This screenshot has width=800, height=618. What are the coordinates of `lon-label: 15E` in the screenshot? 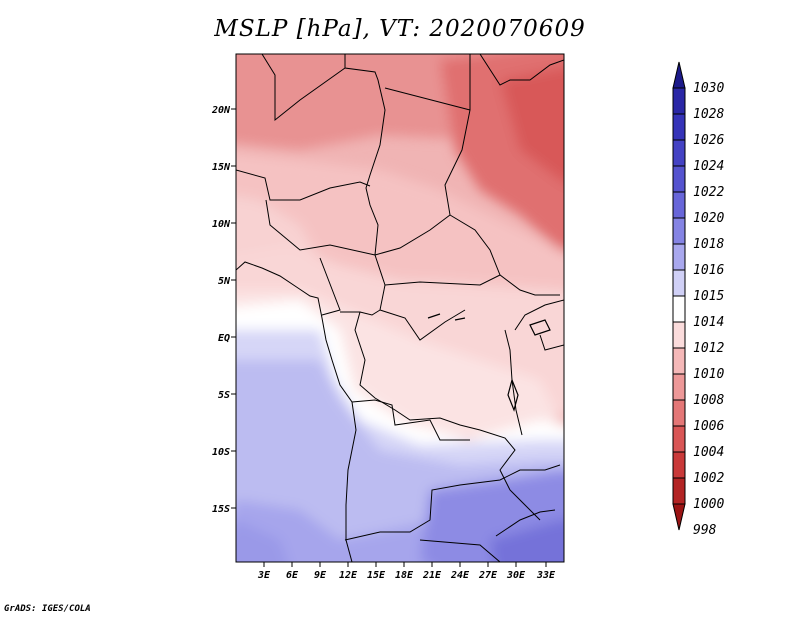 It's located at (376, 575).